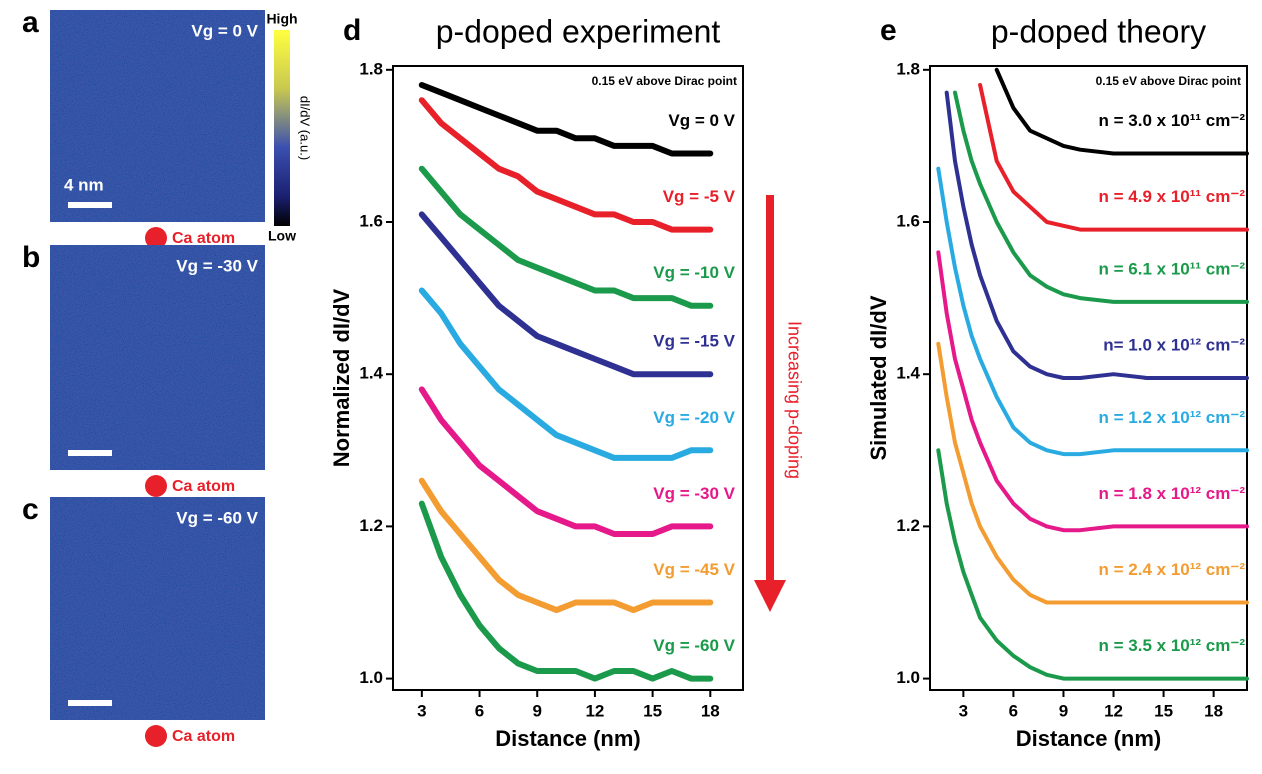 This screenshot has height=774, width=1262. Describe the element at coordinates (701, 120) in the screenshot. I see `legend-label: Vg = 0 V` at that location.